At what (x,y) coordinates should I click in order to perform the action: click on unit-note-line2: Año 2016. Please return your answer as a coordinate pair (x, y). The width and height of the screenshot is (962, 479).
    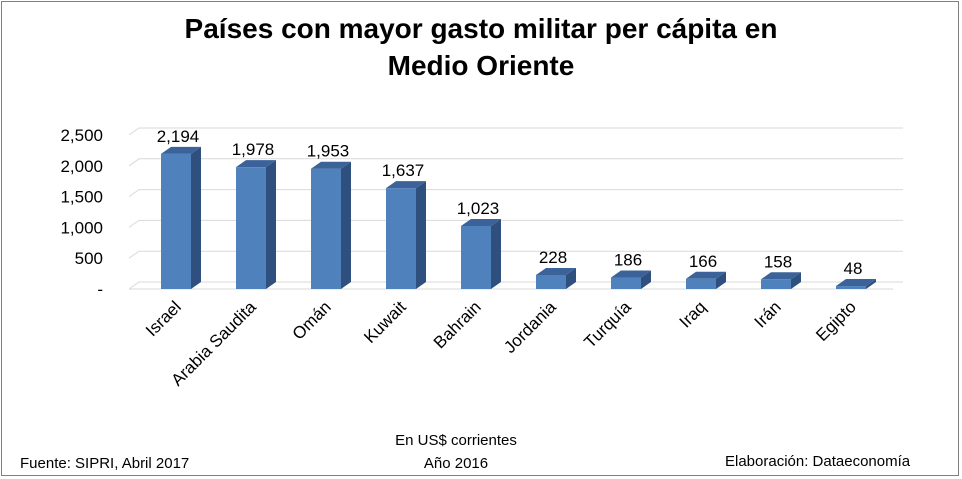
    Looking at the image, I should click on (456, 463).